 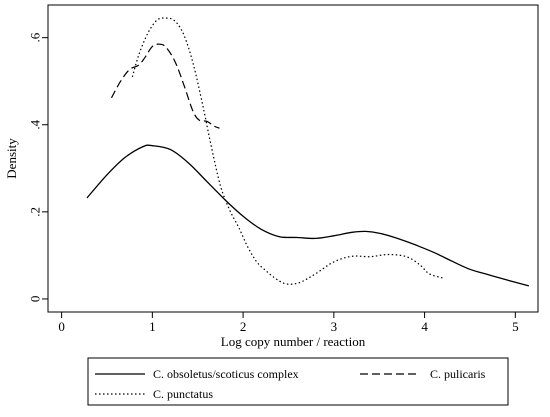 I want to click on legend-label-punctatus: C. punctatus, so click(x=183, y=394).